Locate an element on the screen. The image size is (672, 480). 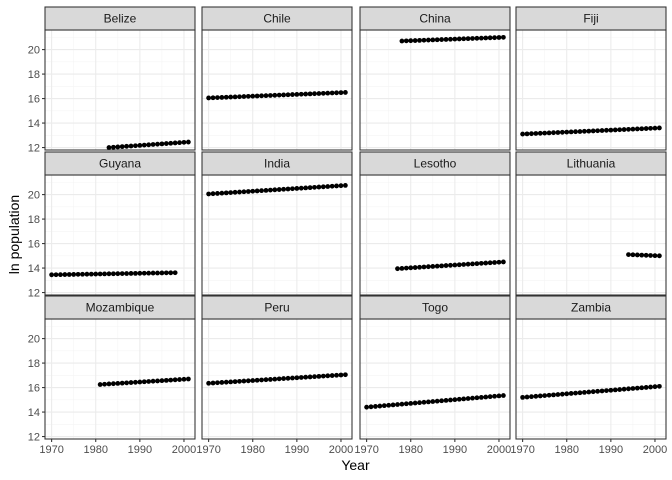
panel-background is located at coordinates (120, 90).